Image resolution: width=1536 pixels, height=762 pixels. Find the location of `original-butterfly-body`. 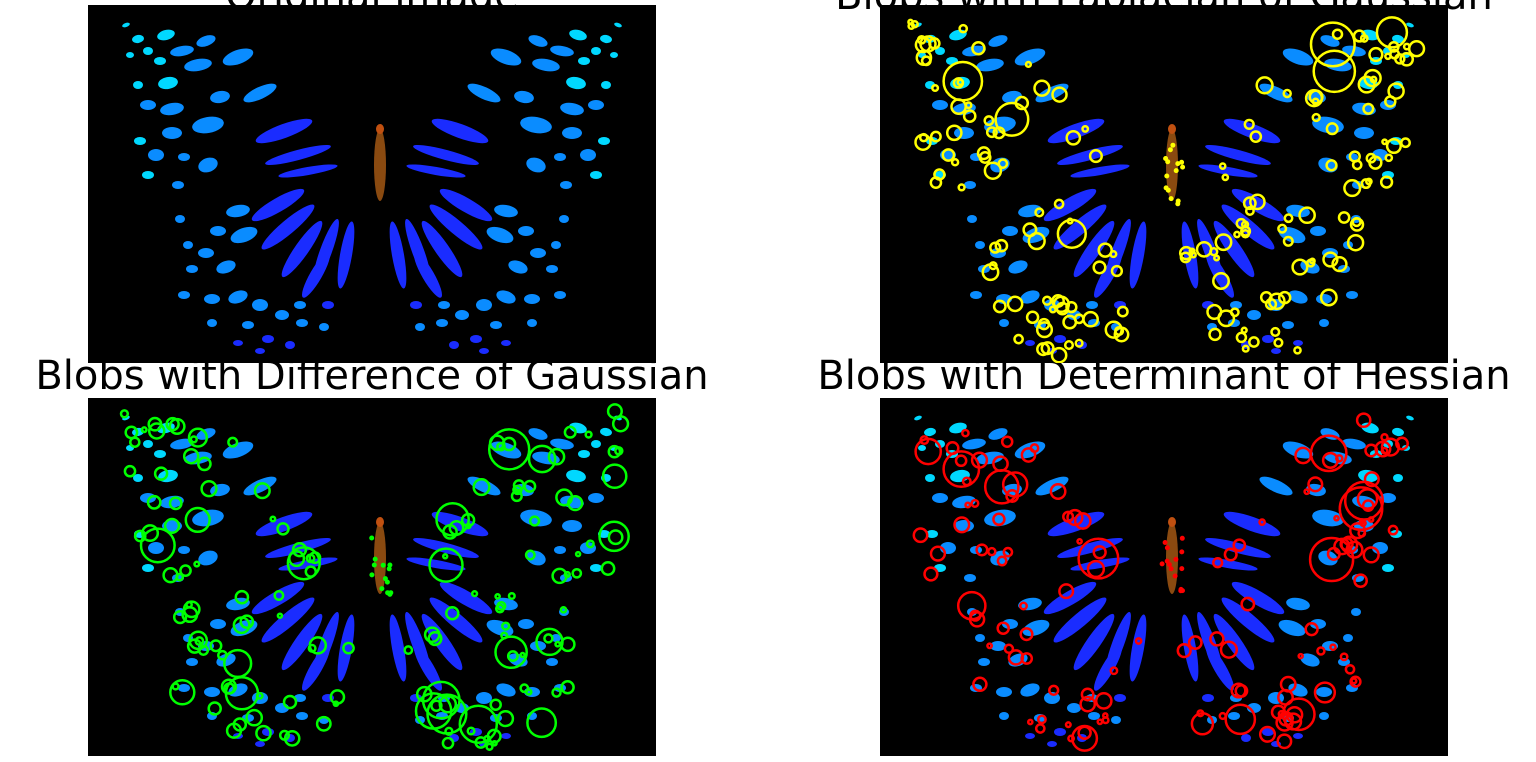

original-butterfly-body is located at coordinates (380, 165).